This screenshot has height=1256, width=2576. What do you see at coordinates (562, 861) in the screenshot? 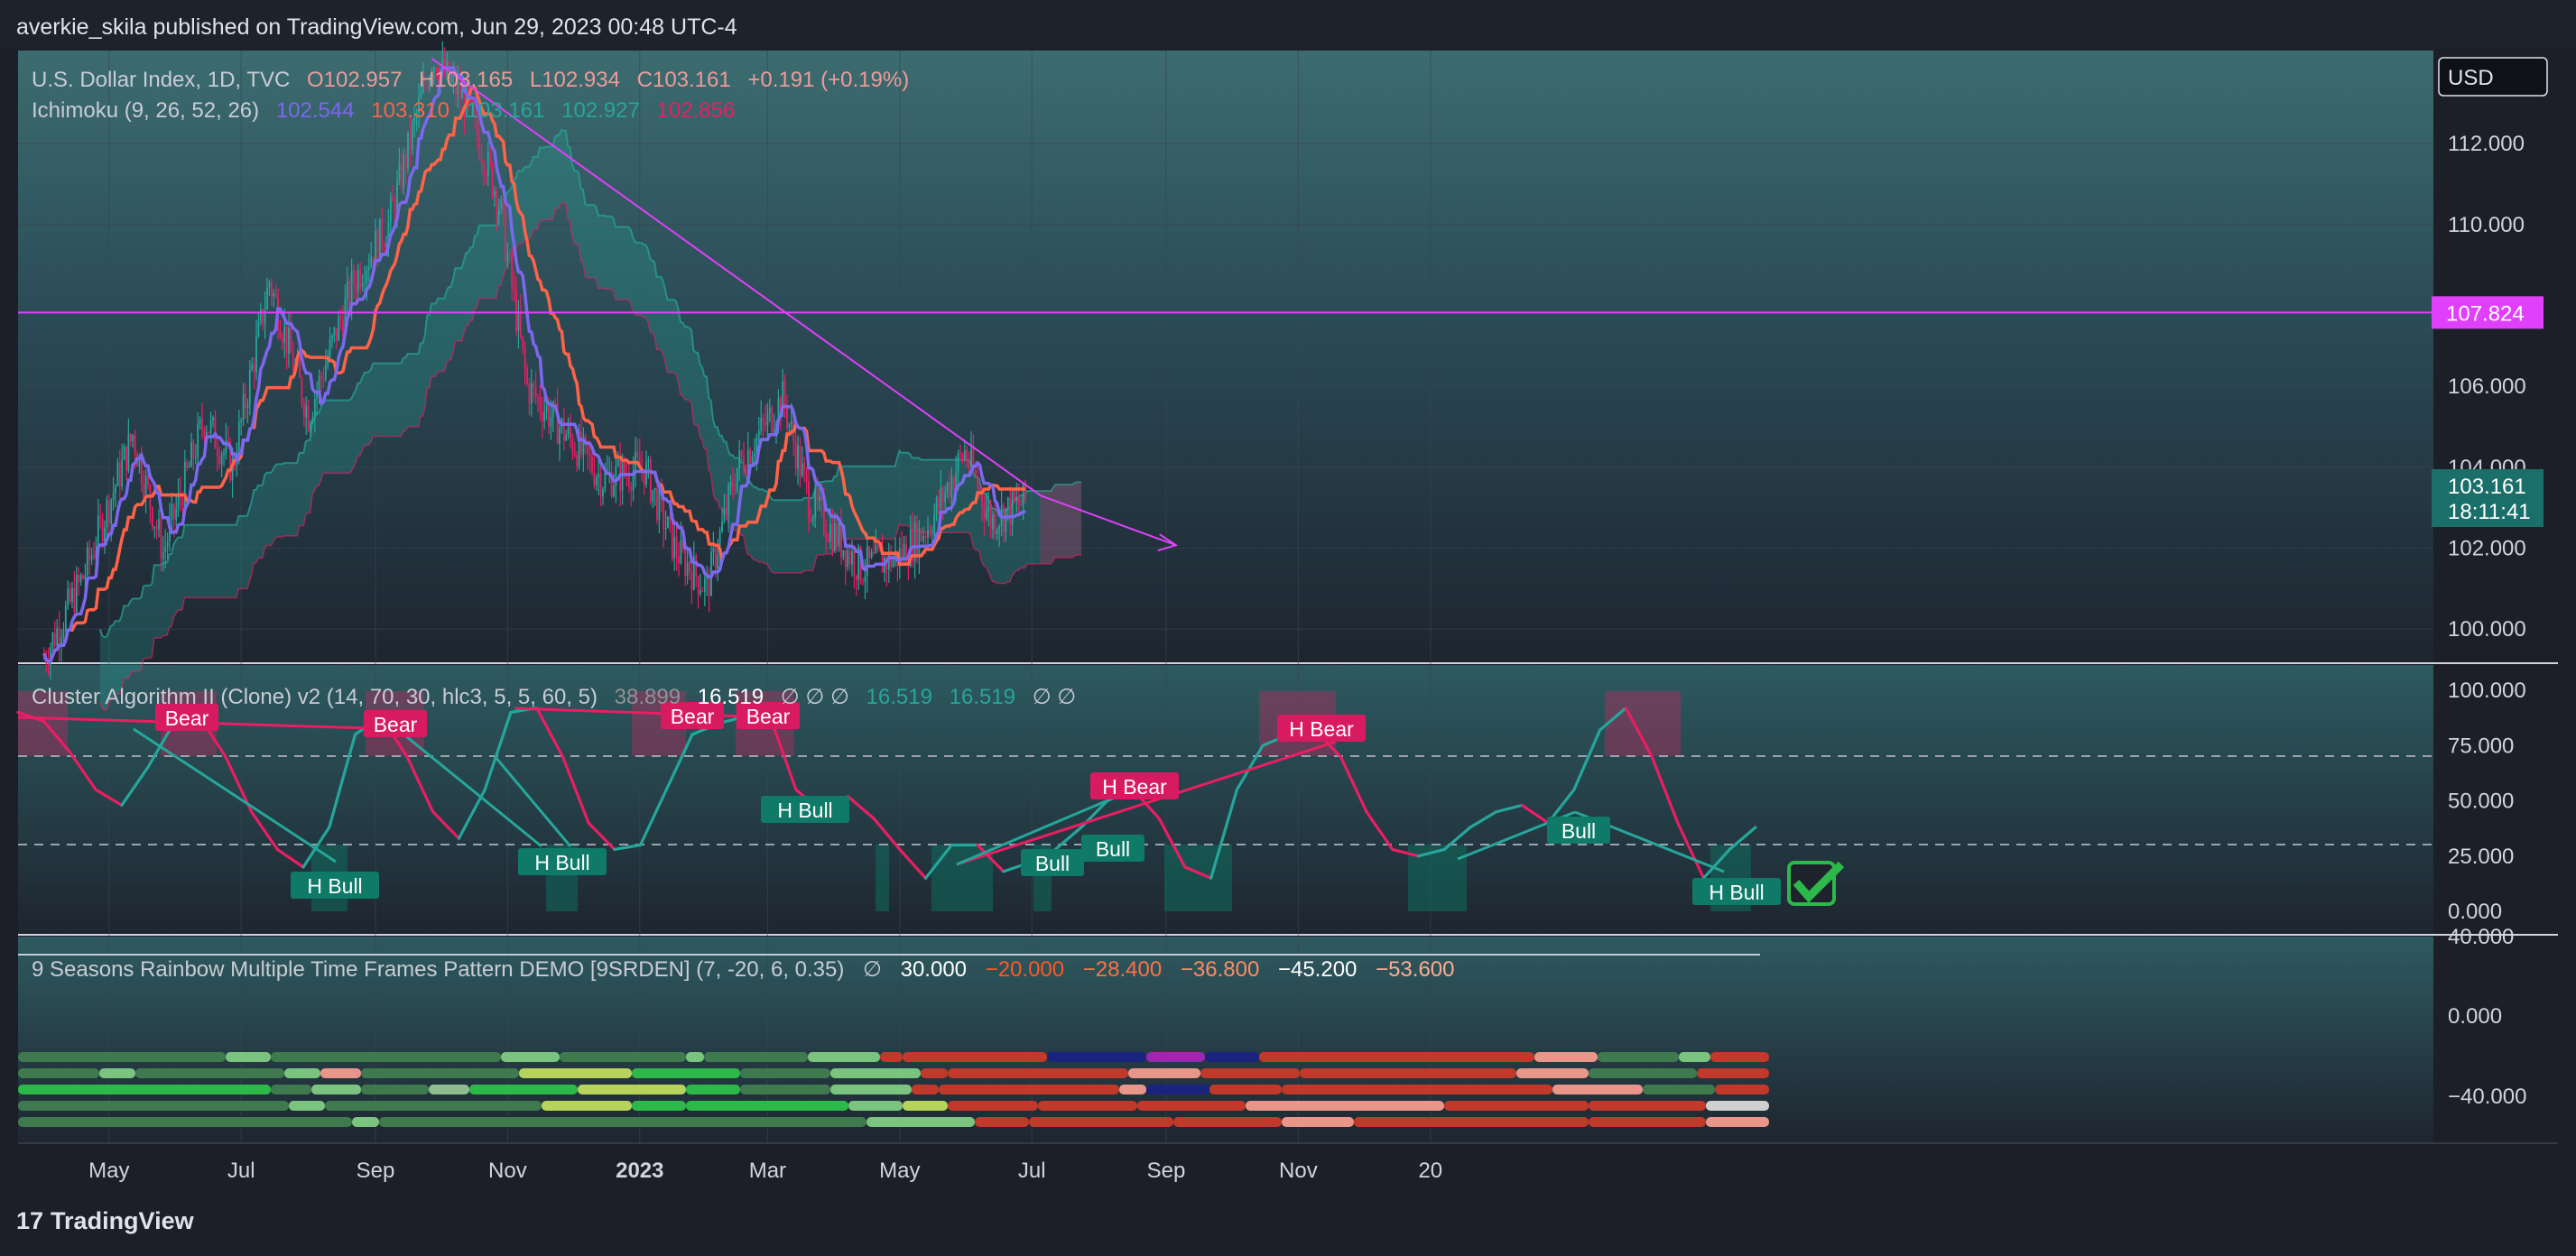
I see `divergence-tag` at bounding box center [562, 861].